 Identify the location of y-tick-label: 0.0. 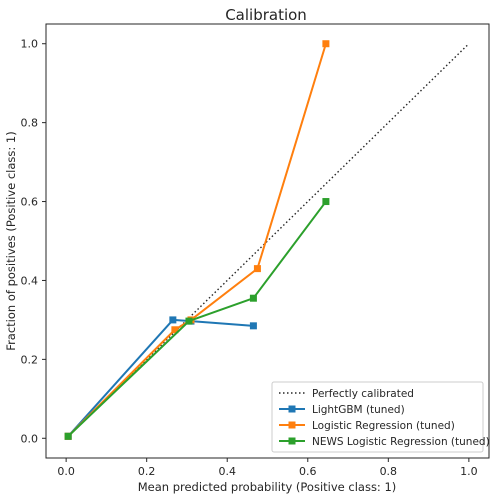
(30, 438).